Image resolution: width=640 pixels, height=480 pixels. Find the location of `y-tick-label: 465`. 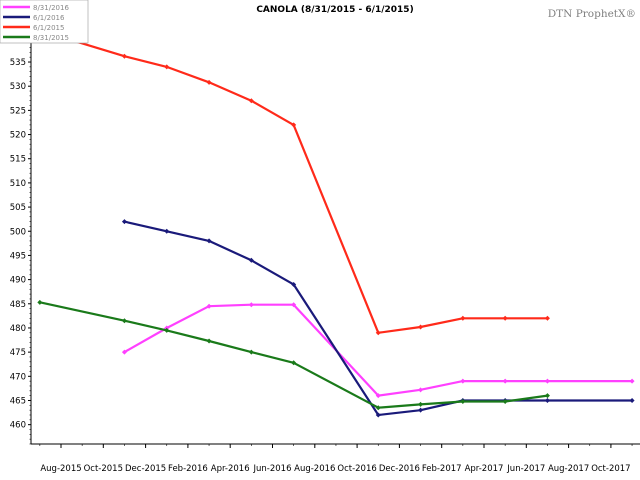

y-tick-label: 465 is located at coordinates (18, 401).